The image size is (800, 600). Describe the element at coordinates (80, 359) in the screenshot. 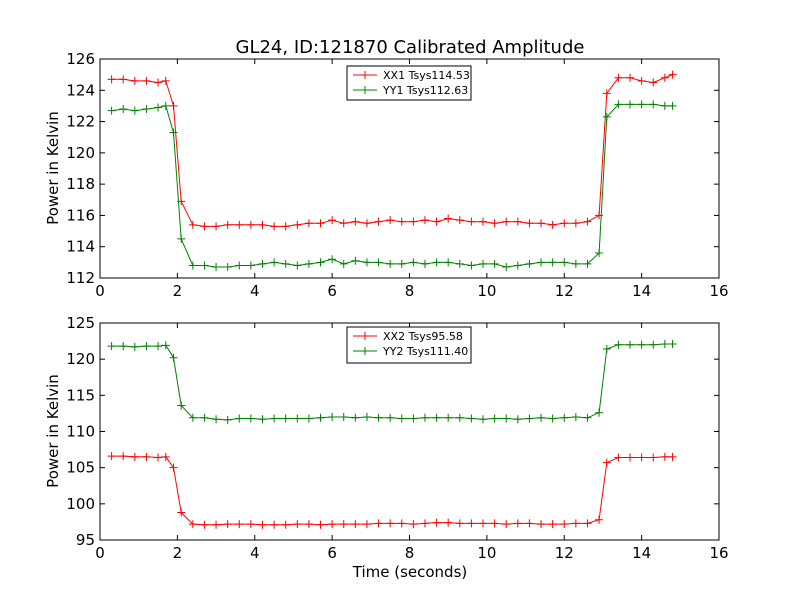

I see `chart-bottom-ytick-label: 120` at that location.